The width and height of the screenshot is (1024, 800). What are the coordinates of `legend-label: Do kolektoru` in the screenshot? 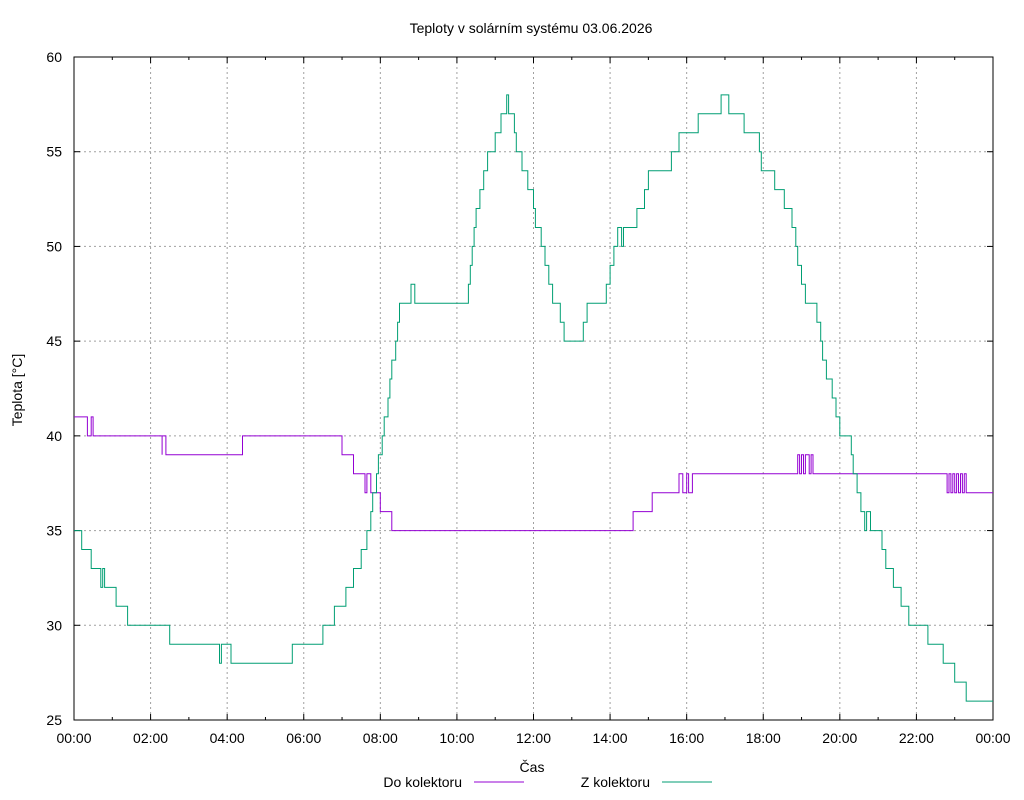 It's located at (422, 782).